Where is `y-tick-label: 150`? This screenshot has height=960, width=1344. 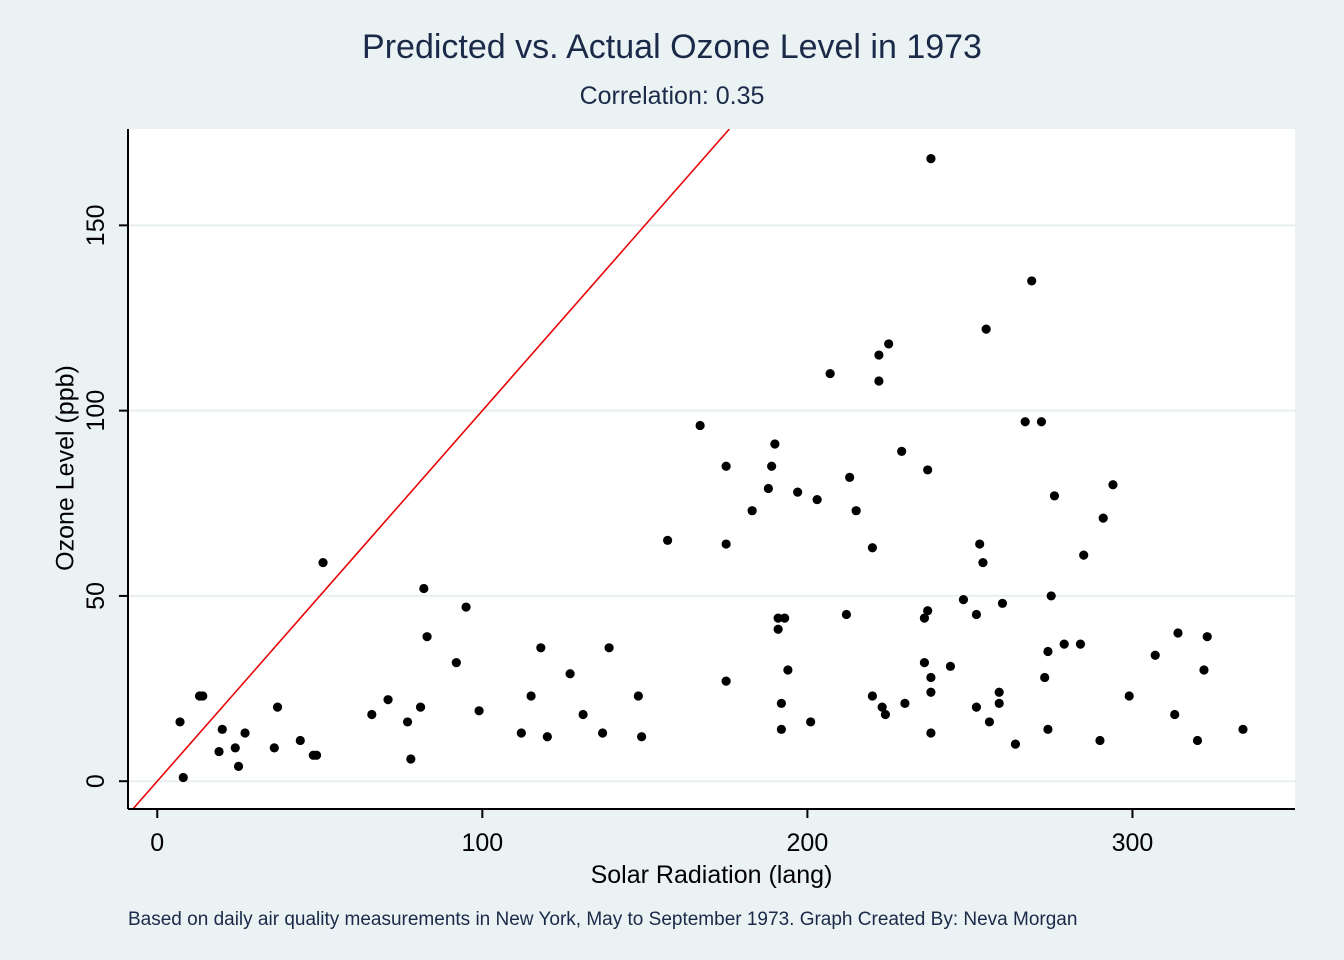 y-tick-label: 150 is located at coordinates (96, 225).